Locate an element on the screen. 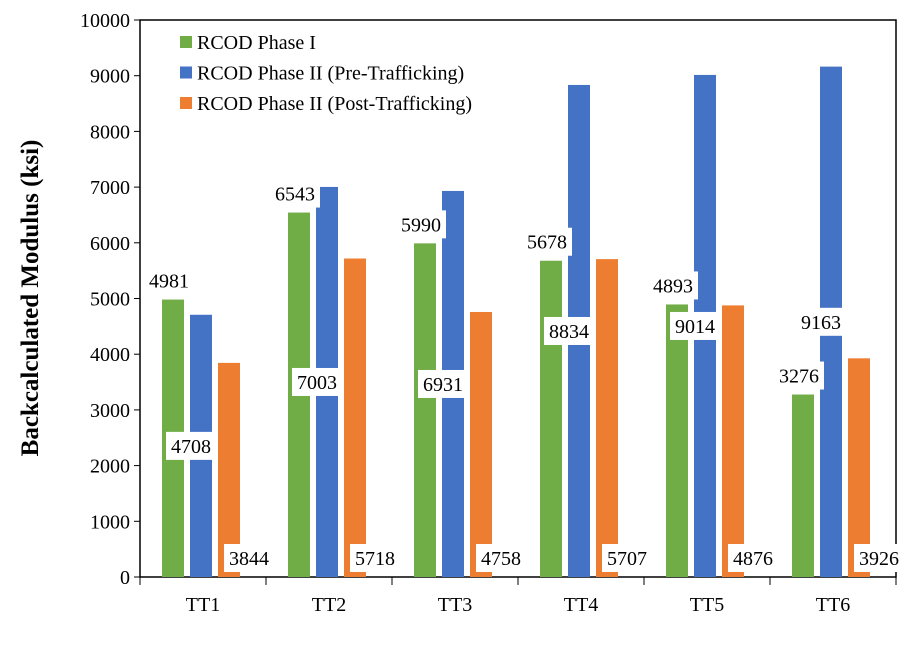  data-label: 7003 is located at coordinates (317, 383).